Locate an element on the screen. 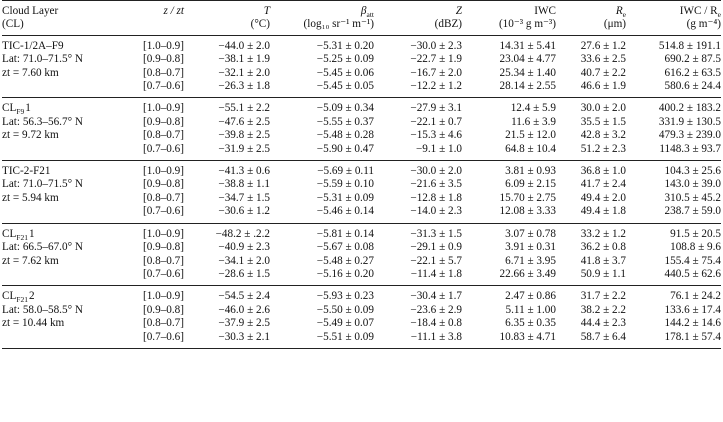 The height and width of the screenshot is (422, 723). re-cell: 44.4 ± 2.3 is located at coordinates (603, 323).